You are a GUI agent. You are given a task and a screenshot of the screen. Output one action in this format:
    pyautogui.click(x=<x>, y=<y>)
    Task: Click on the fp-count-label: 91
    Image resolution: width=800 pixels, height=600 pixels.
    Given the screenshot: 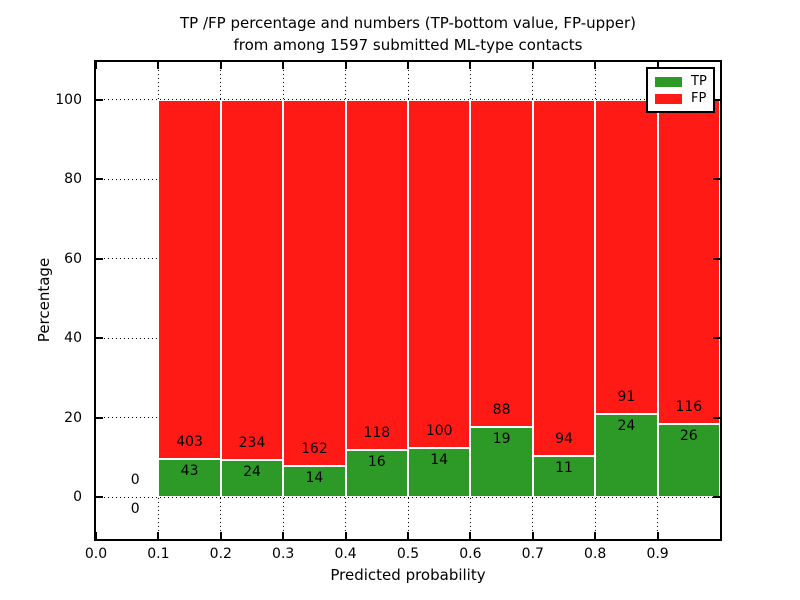 What is the action you would take?
    pyautogui.click(x=626, y=397)
    